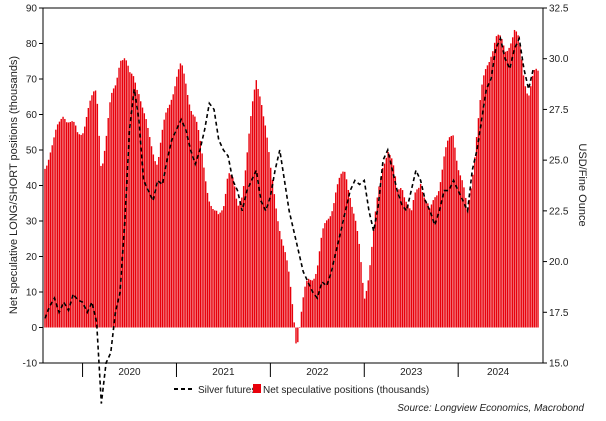  I want to click on left-tick-label: 30, so click(32, 222).